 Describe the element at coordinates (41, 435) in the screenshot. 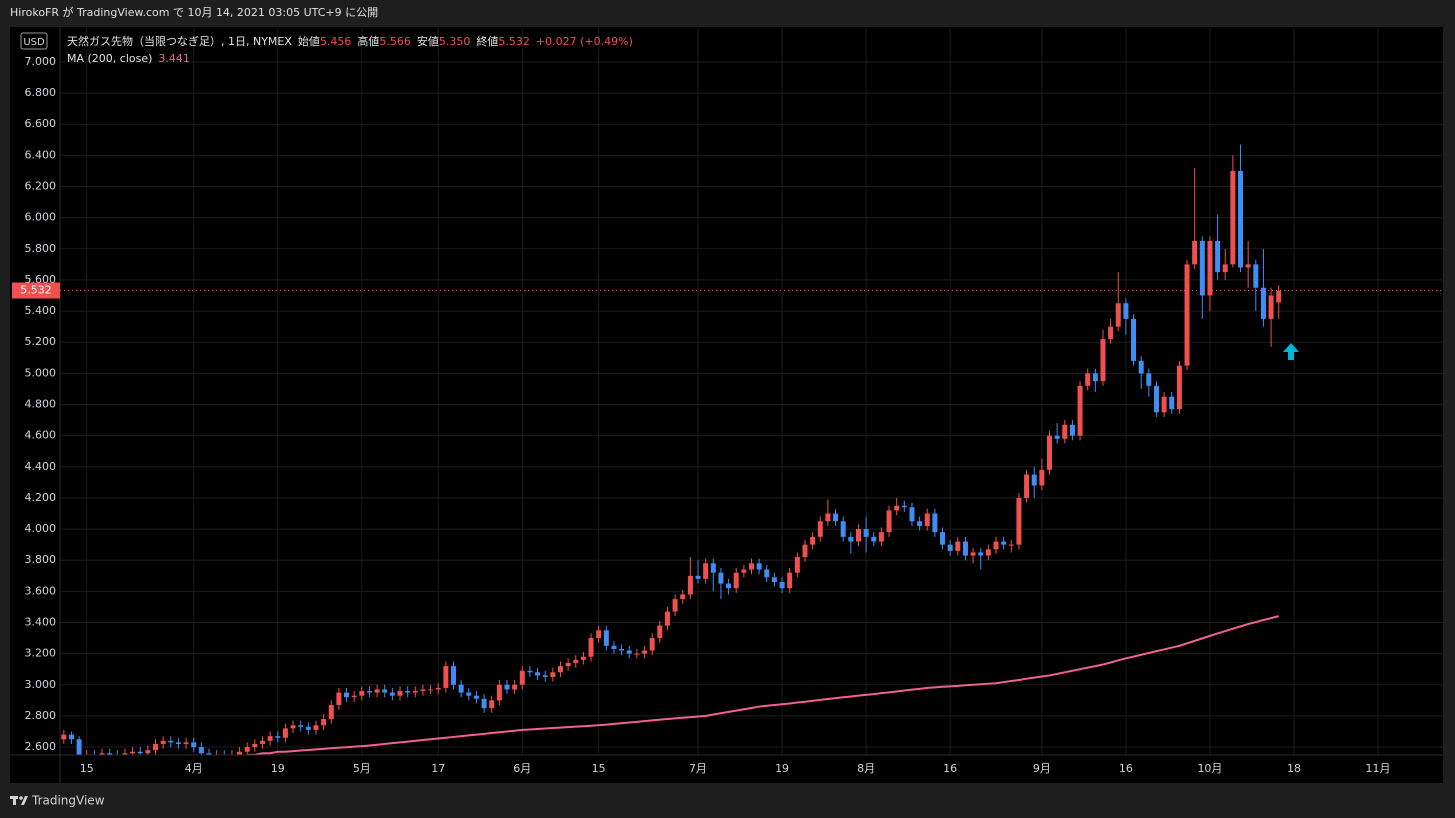

I see `y-tick-label: 4.600` at that location.